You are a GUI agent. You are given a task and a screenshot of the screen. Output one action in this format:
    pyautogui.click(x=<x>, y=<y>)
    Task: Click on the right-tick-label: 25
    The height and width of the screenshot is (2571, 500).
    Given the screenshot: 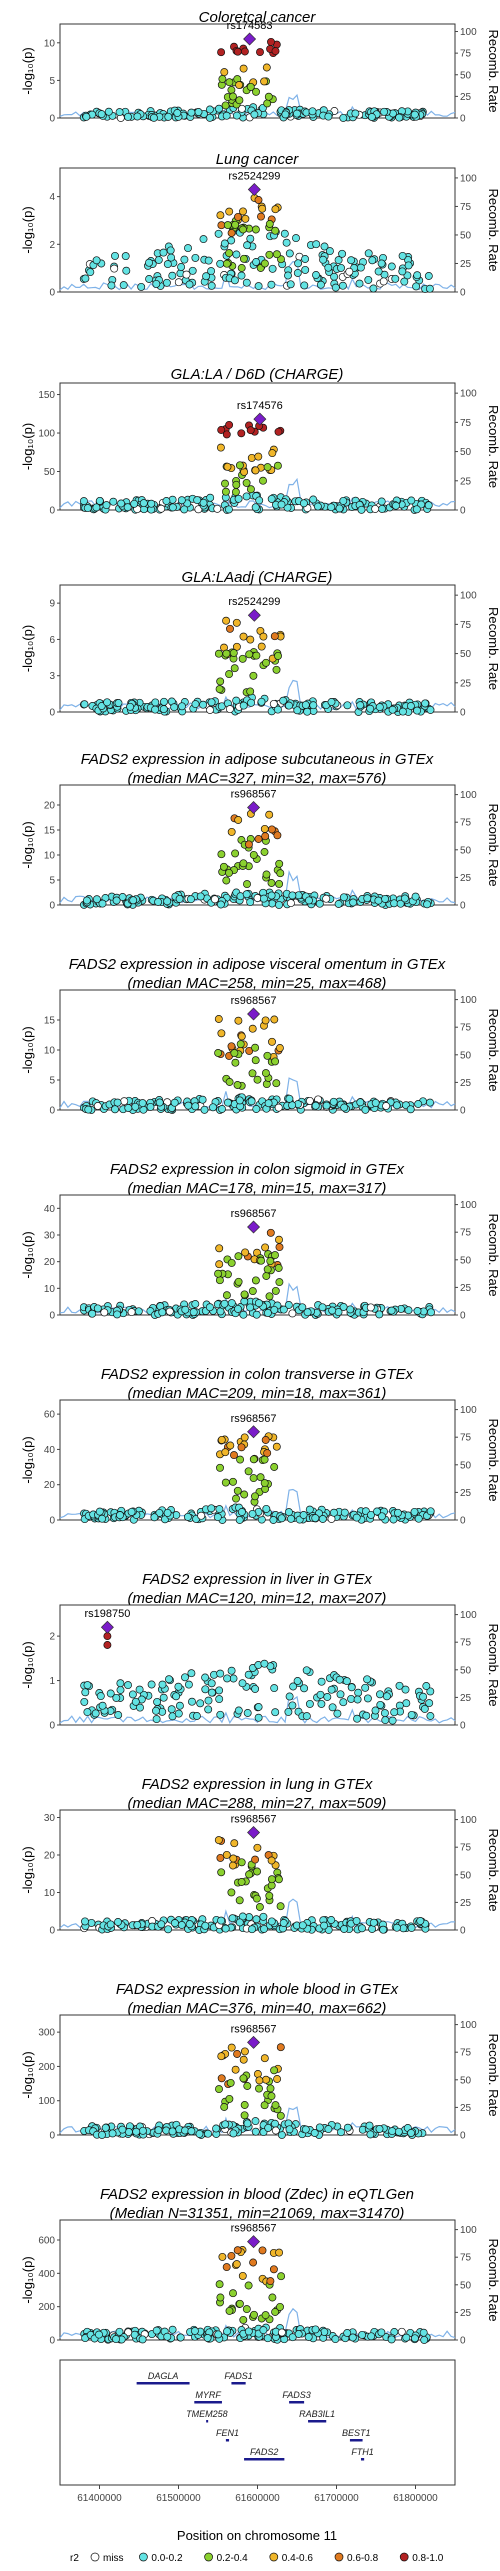 What is the action you would take?
    pyautogui.click(x=466, y=264)
    